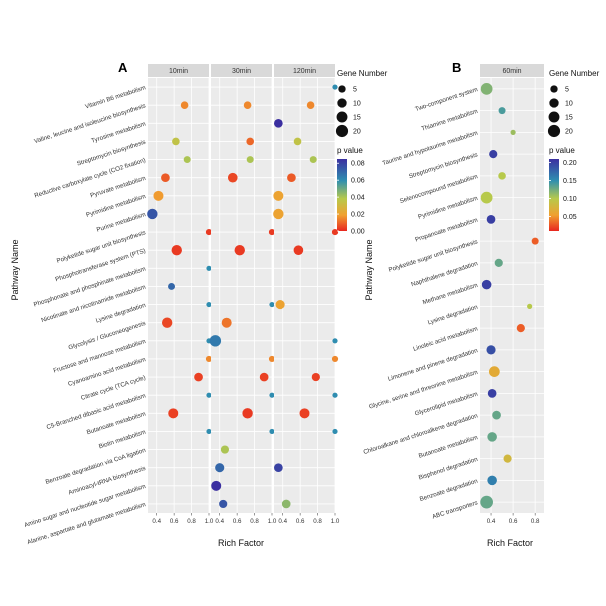  I want to click on panel-b-size-legend-label: 20, so click(569, 132).